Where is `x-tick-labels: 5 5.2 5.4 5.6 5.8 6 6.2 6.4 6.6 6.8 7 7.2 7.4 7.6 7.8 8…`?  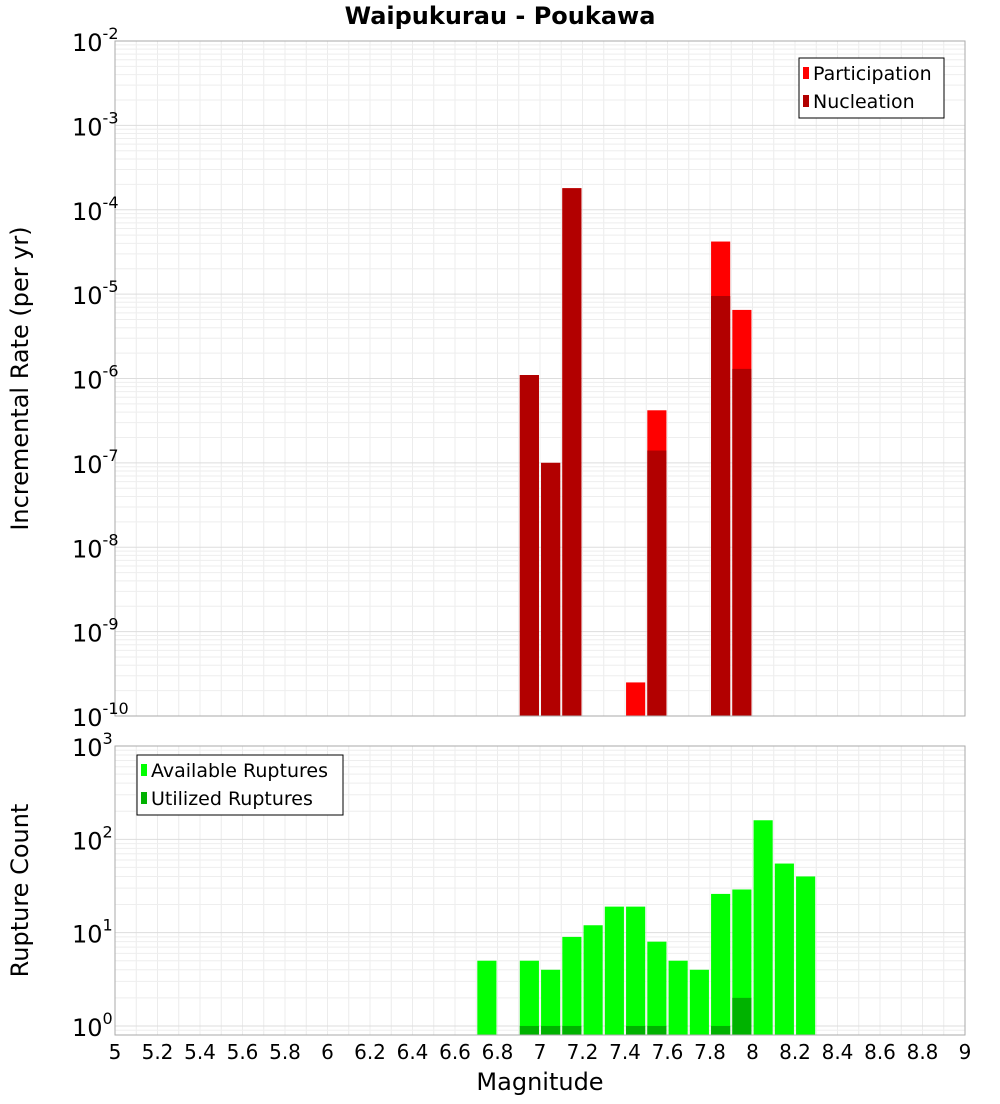
x-tick-labels: 5 5.2 5.4 5.6 5.8 6 6.2 6.4 6.6 6.8 7 7.2 7.4 7.6 7.8 8… is located at coordinates (540, 1052).